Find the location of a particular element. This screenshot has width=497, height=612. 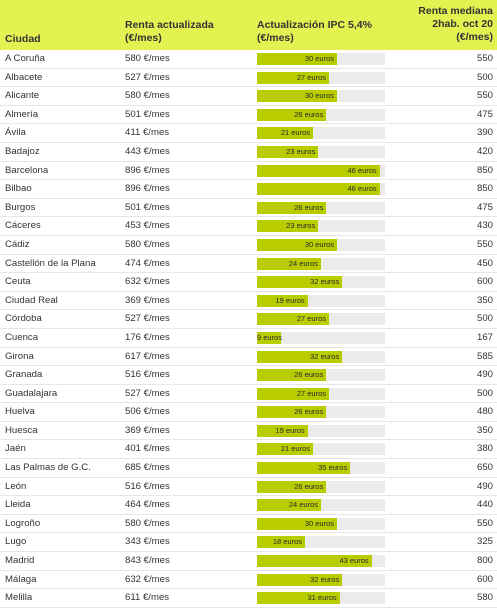

table-row: Girona 617 €/mes 32 euros 585 is located at coordinates (248, 357).